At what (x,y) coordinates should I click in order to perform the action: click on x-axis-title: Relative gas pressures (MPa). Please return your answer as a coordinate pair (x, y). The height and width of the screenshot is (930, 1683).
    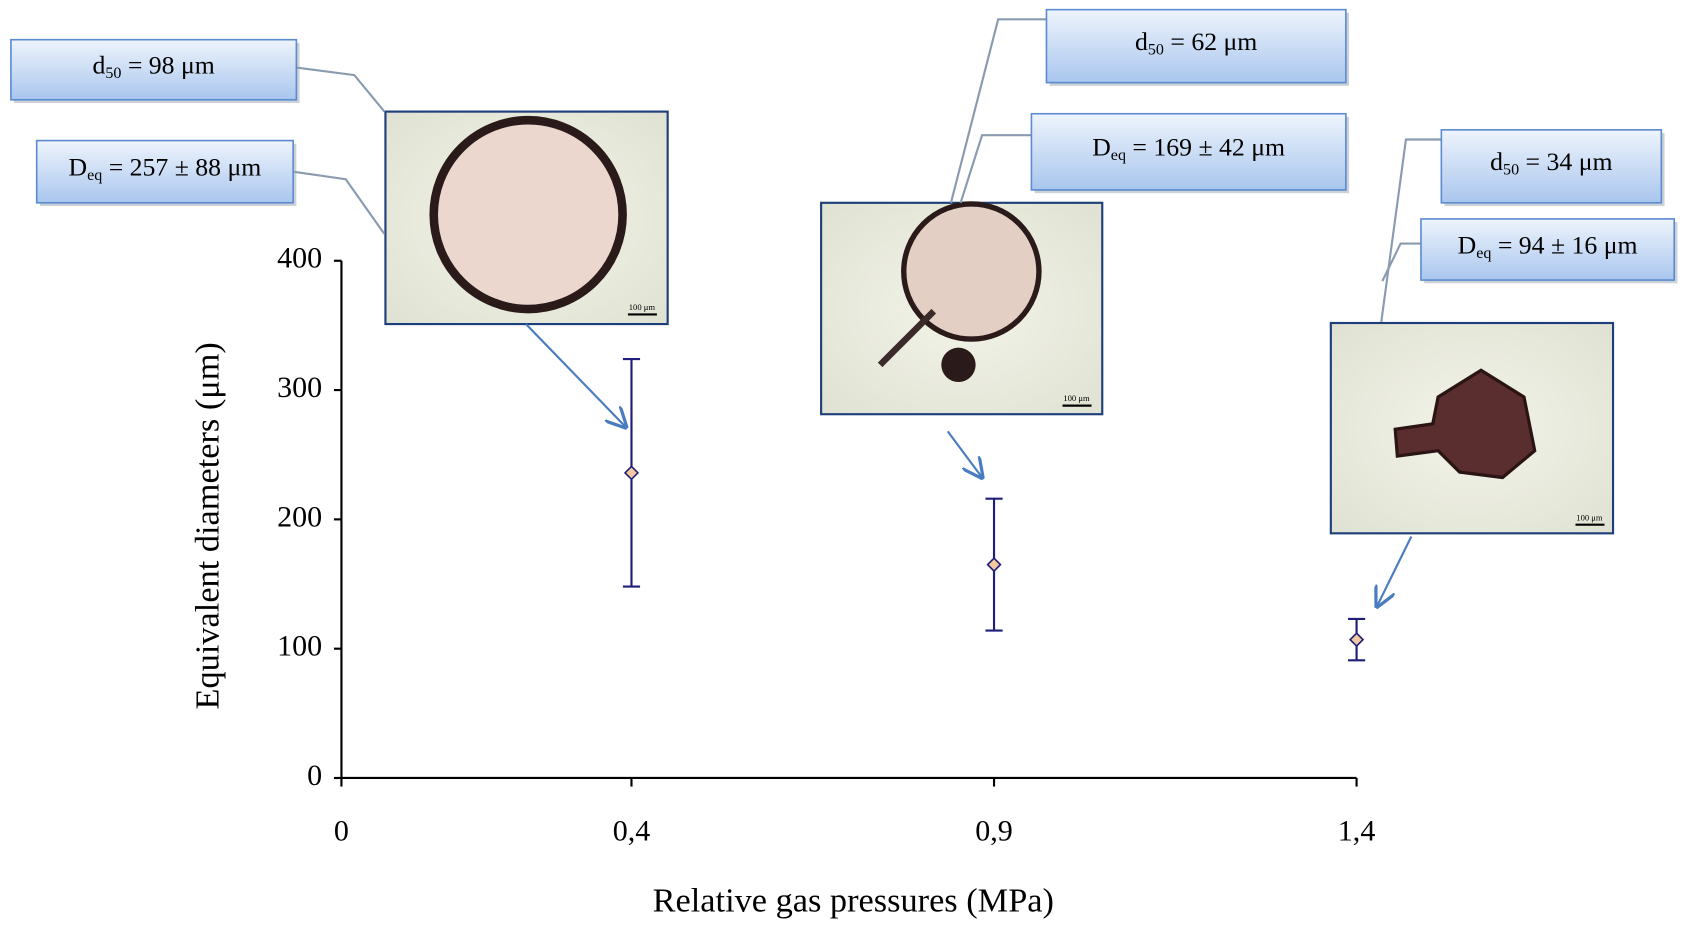
    Looking at the image, I should click on (853, 900).